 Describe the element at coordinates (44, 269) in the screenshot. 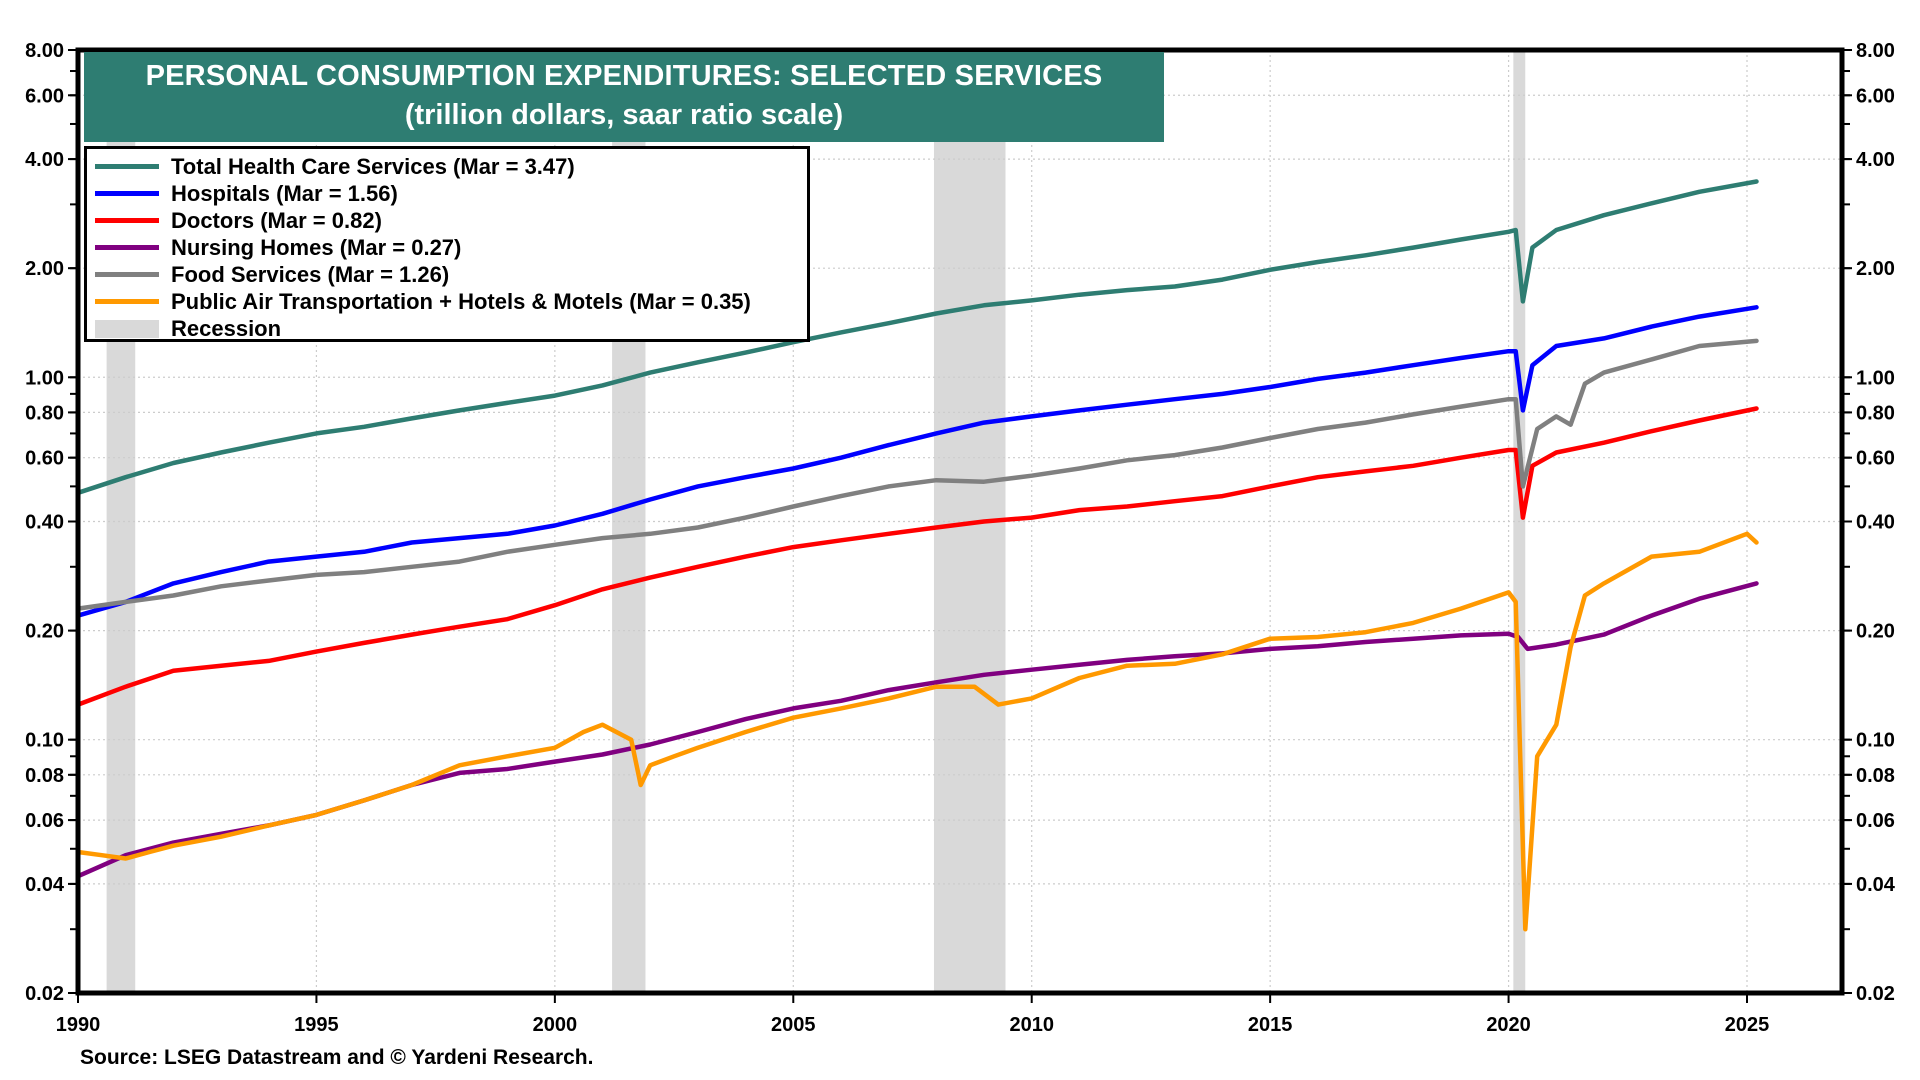

I see `y-tick-label-left: 2.00` at that location.